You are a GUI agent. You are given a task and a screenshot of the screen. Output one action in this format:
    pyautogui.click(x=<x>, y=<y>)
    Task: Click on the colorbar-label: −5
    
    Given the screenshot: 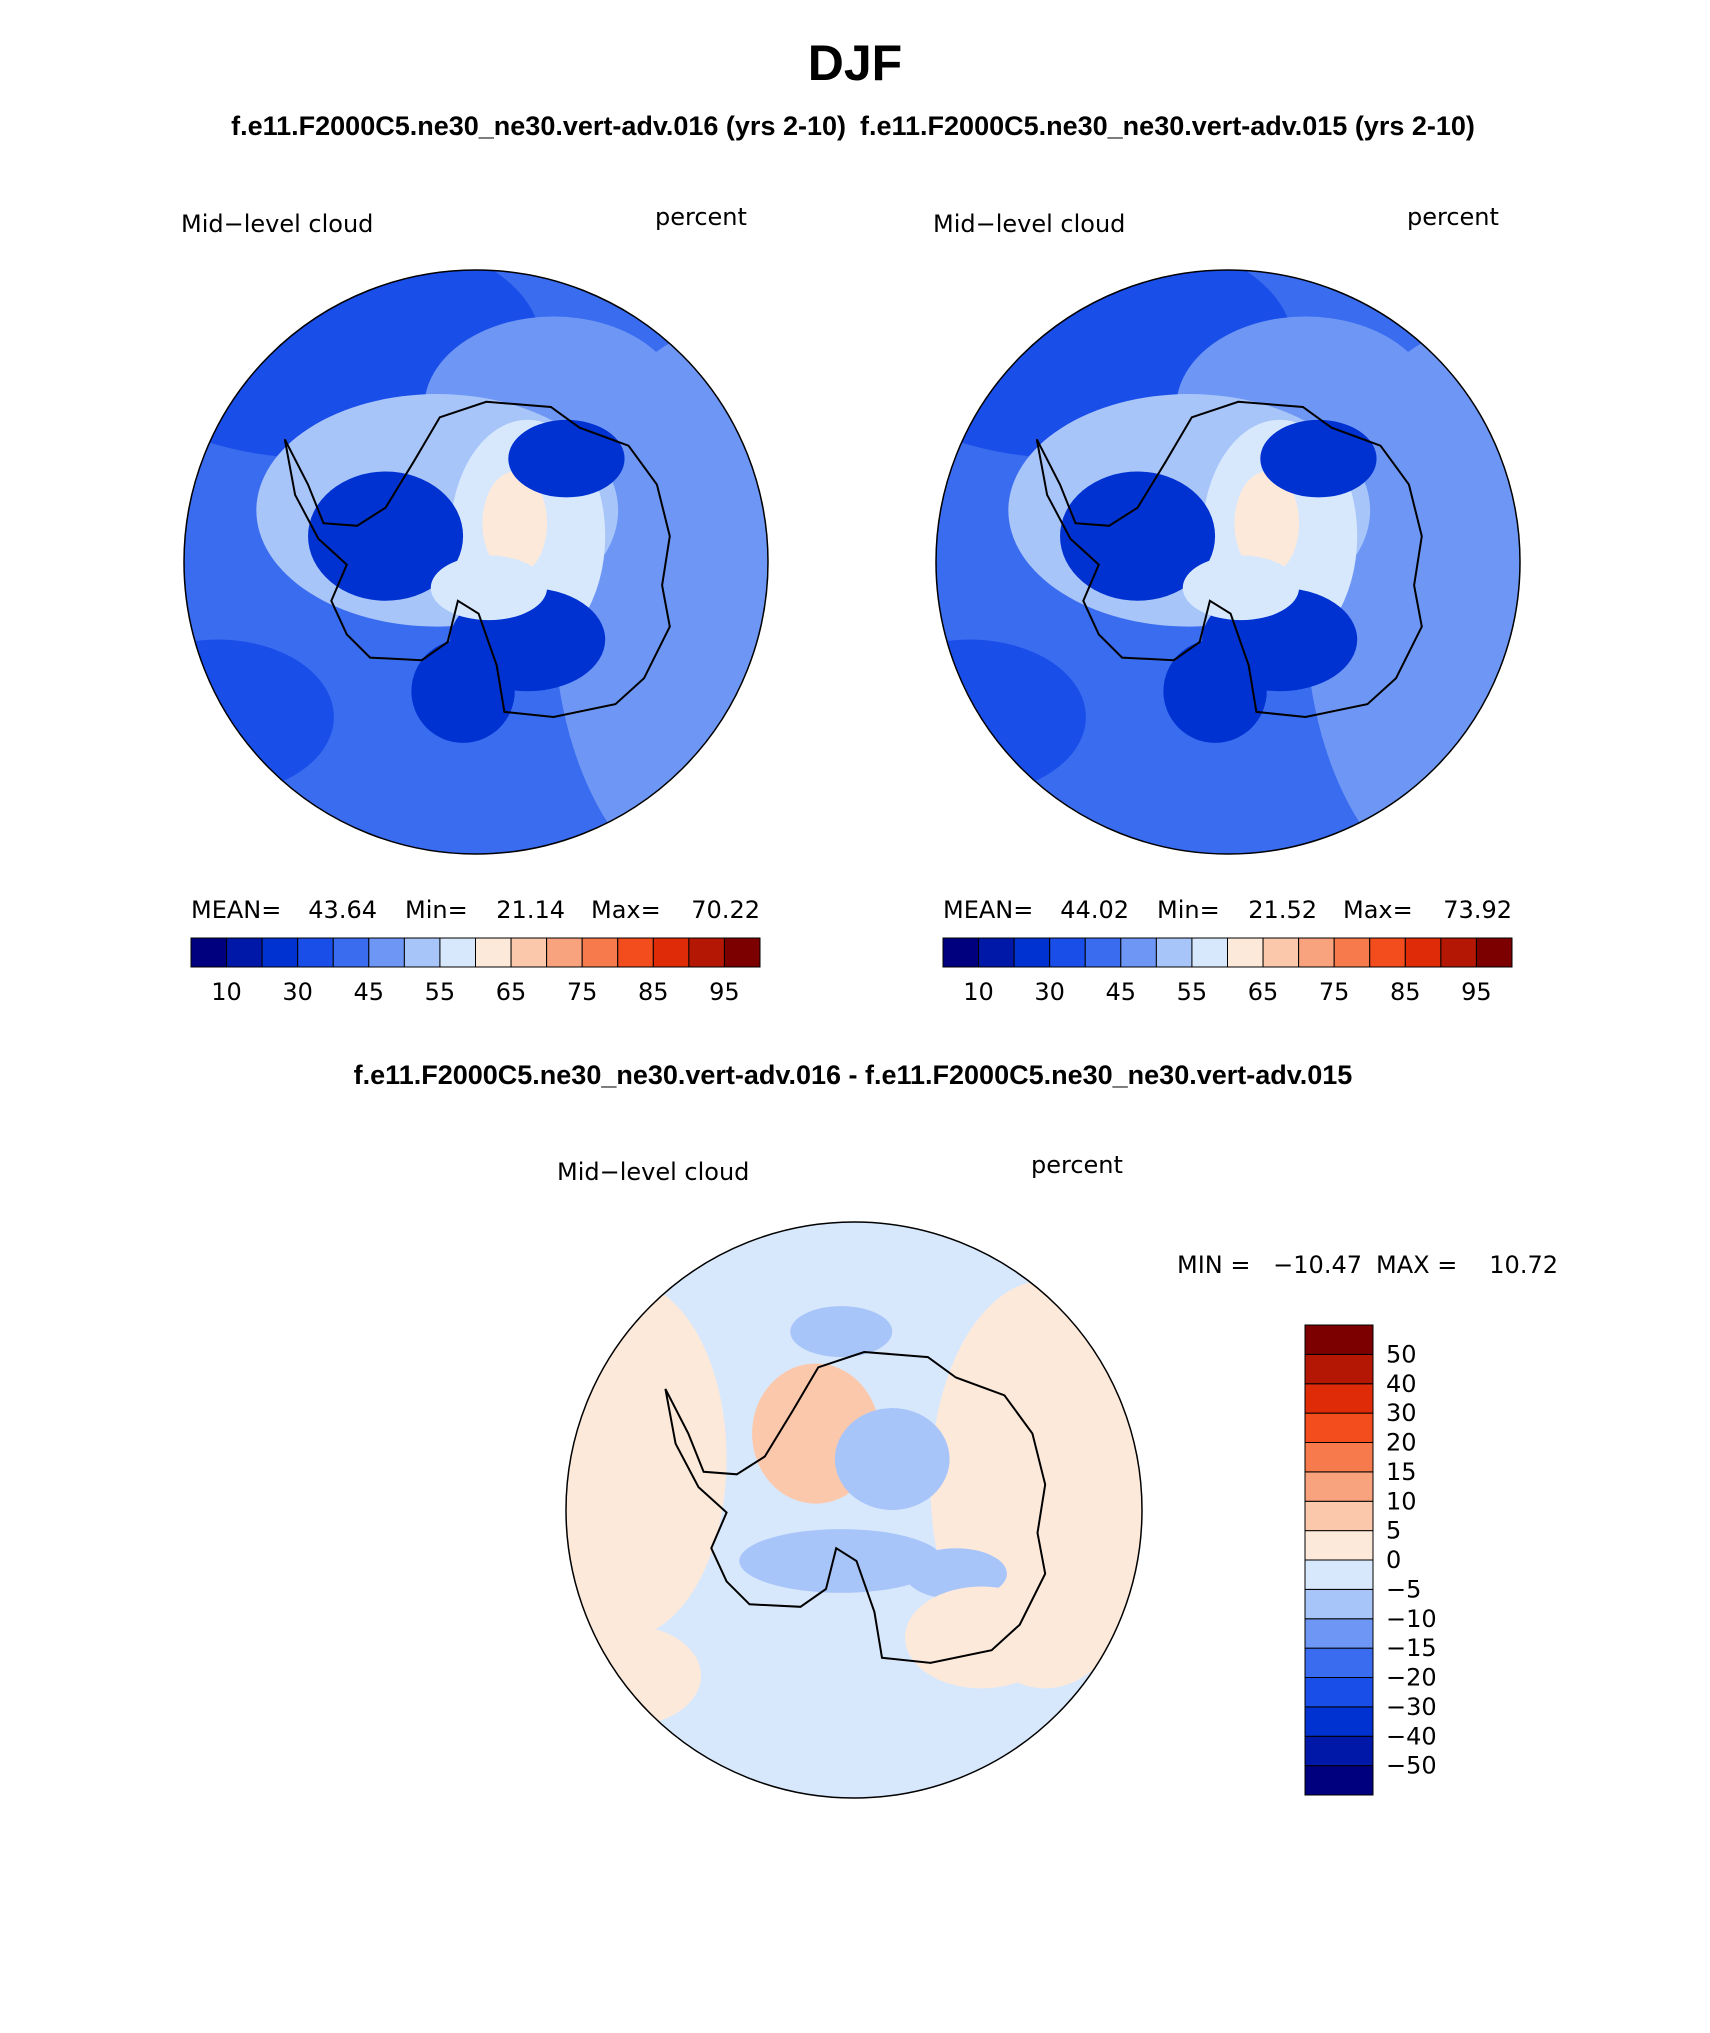 What is the action you would take?
    pyautogui.click(x=1403, y=1589)
    